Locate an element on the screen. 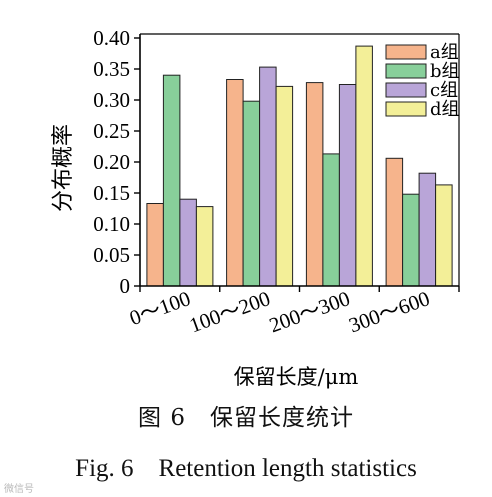  bar-a组-0～100 is located at coordinates (155, 245).